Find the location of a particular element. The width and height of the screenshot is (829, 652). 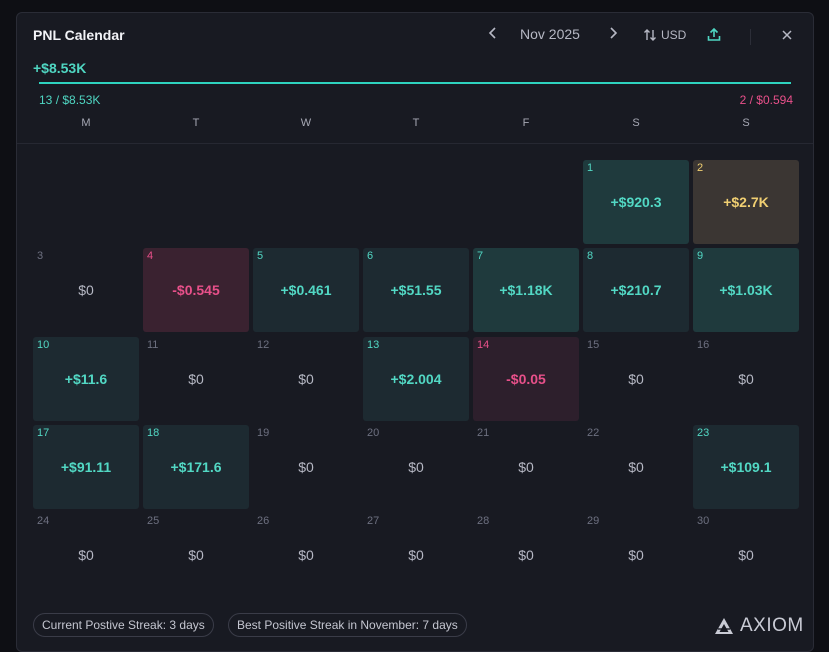

current-streak-badge: Current Postive Streak: 3 days is located at coordinates (123, 625).